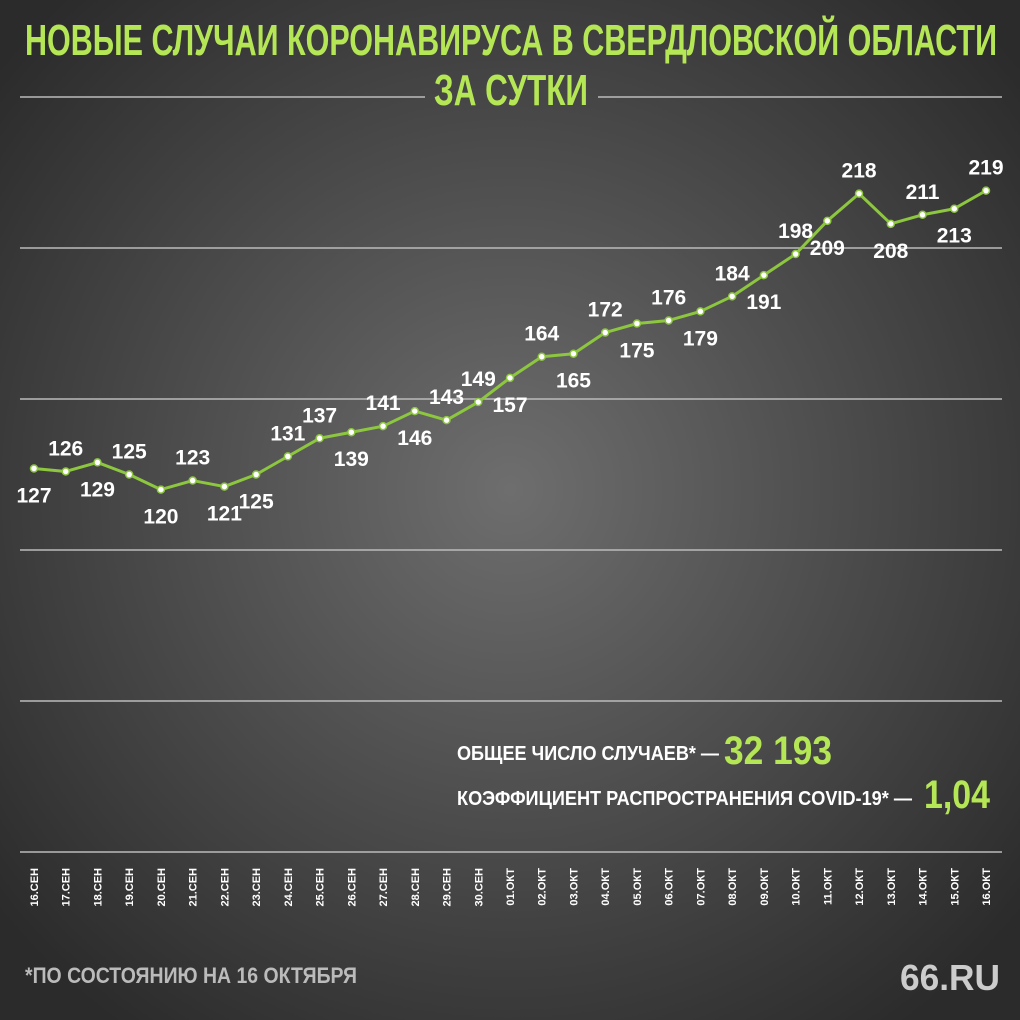 The image size is (1020, 1020). Describe the element at coordinates (733, 887) in the screenshot. I see `x-tick-label: 08.ОКТ` at that location.